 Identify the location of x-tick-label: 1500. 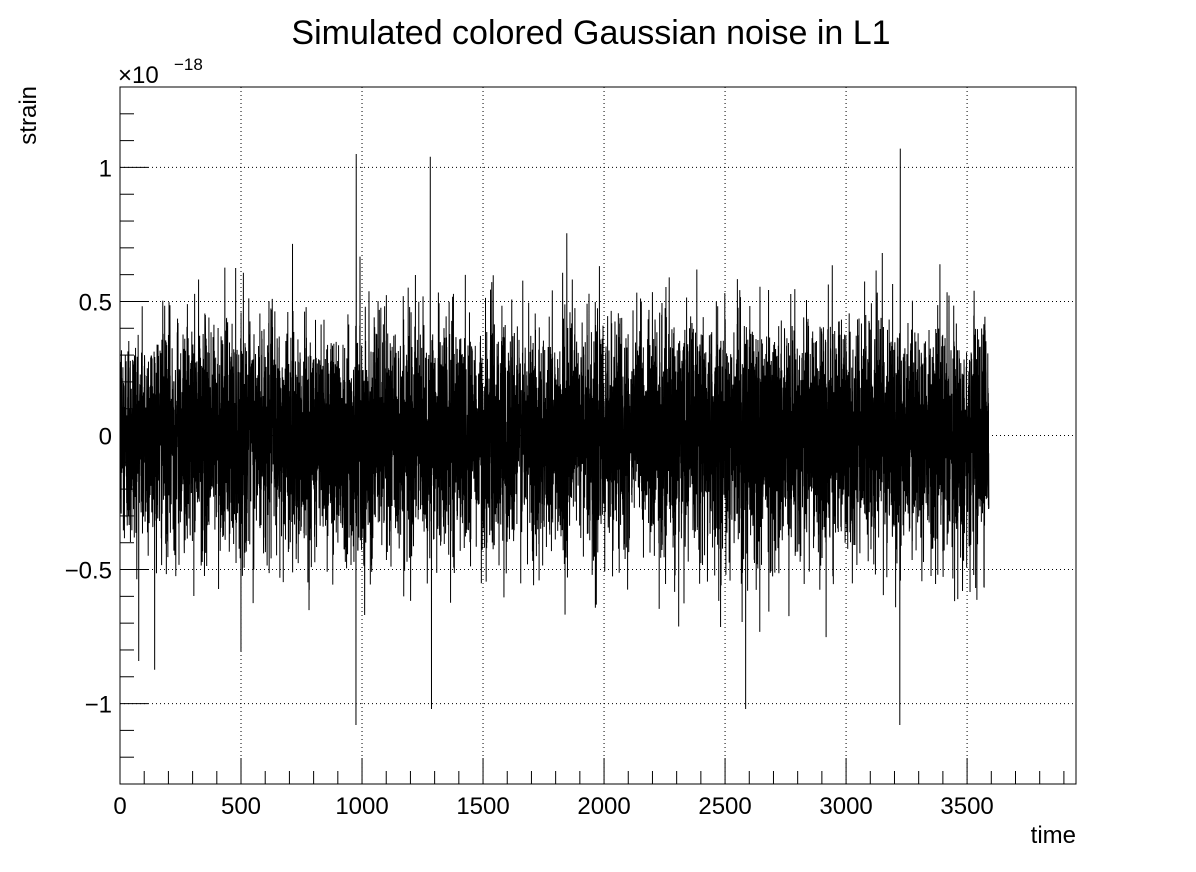
(482, 806).